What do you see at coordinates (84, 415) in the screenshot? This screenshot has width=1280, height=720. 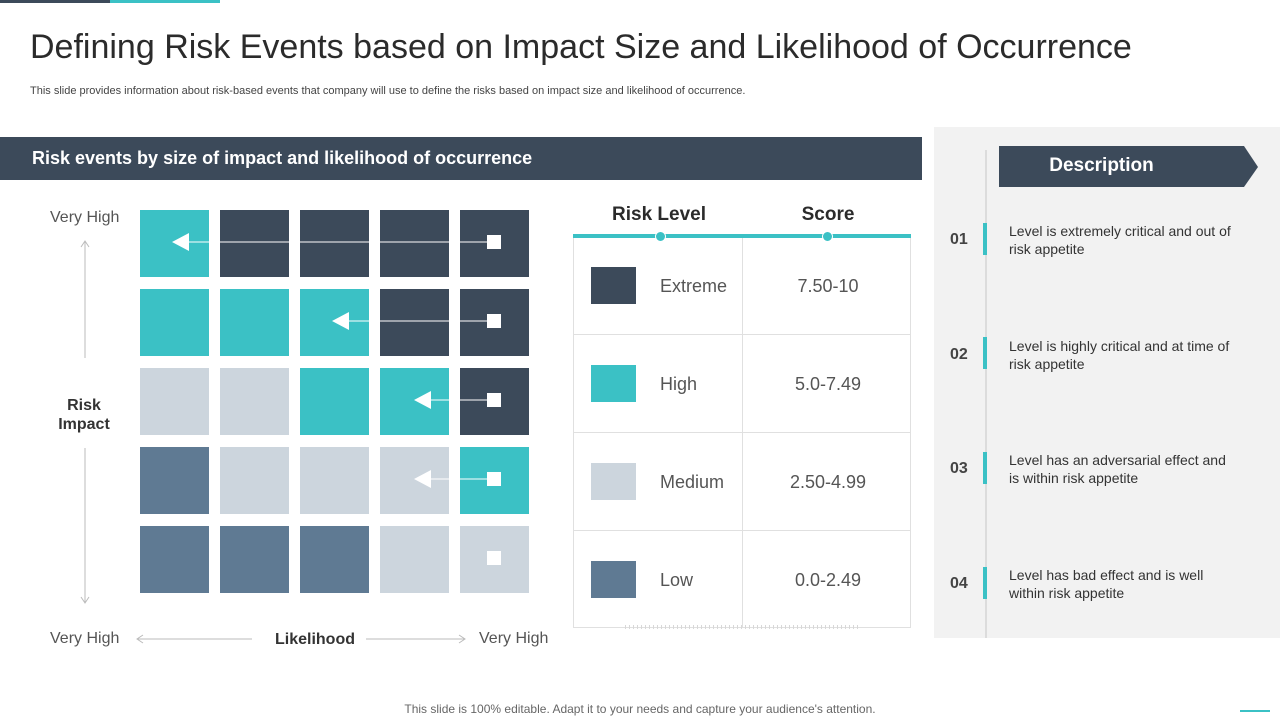 I see `y-axis-title: Risk Impact` at bounding box center [84, 415].